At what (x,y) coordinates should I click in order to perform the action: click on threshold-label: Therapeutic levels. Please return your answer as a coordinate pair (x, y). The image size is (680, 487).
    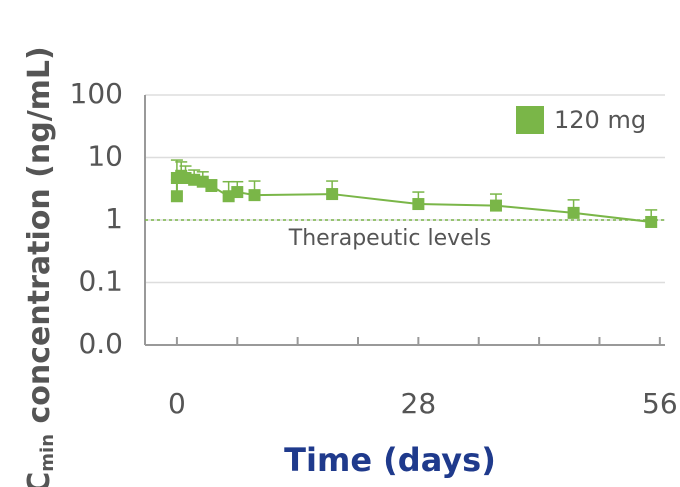
    Looking at the image, I should click on (390, 238).